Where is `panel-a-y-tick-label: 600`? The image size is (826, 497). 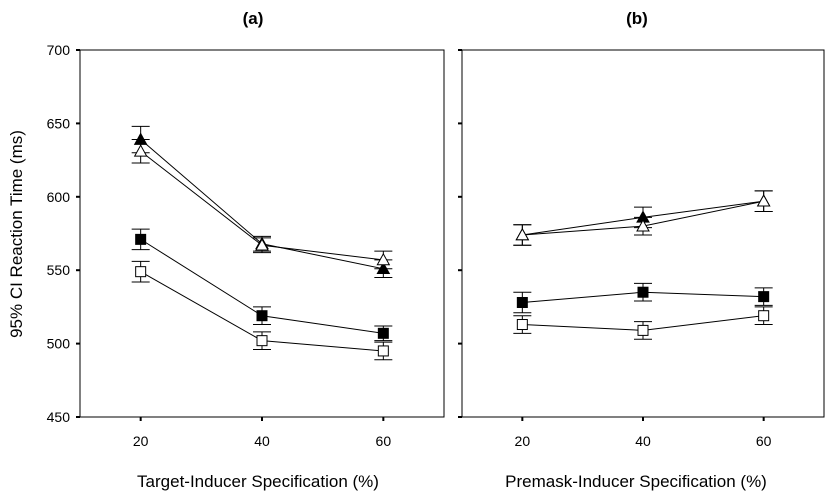 panel-a-y-tick-label: 600 is located at coordinates (59, 197).